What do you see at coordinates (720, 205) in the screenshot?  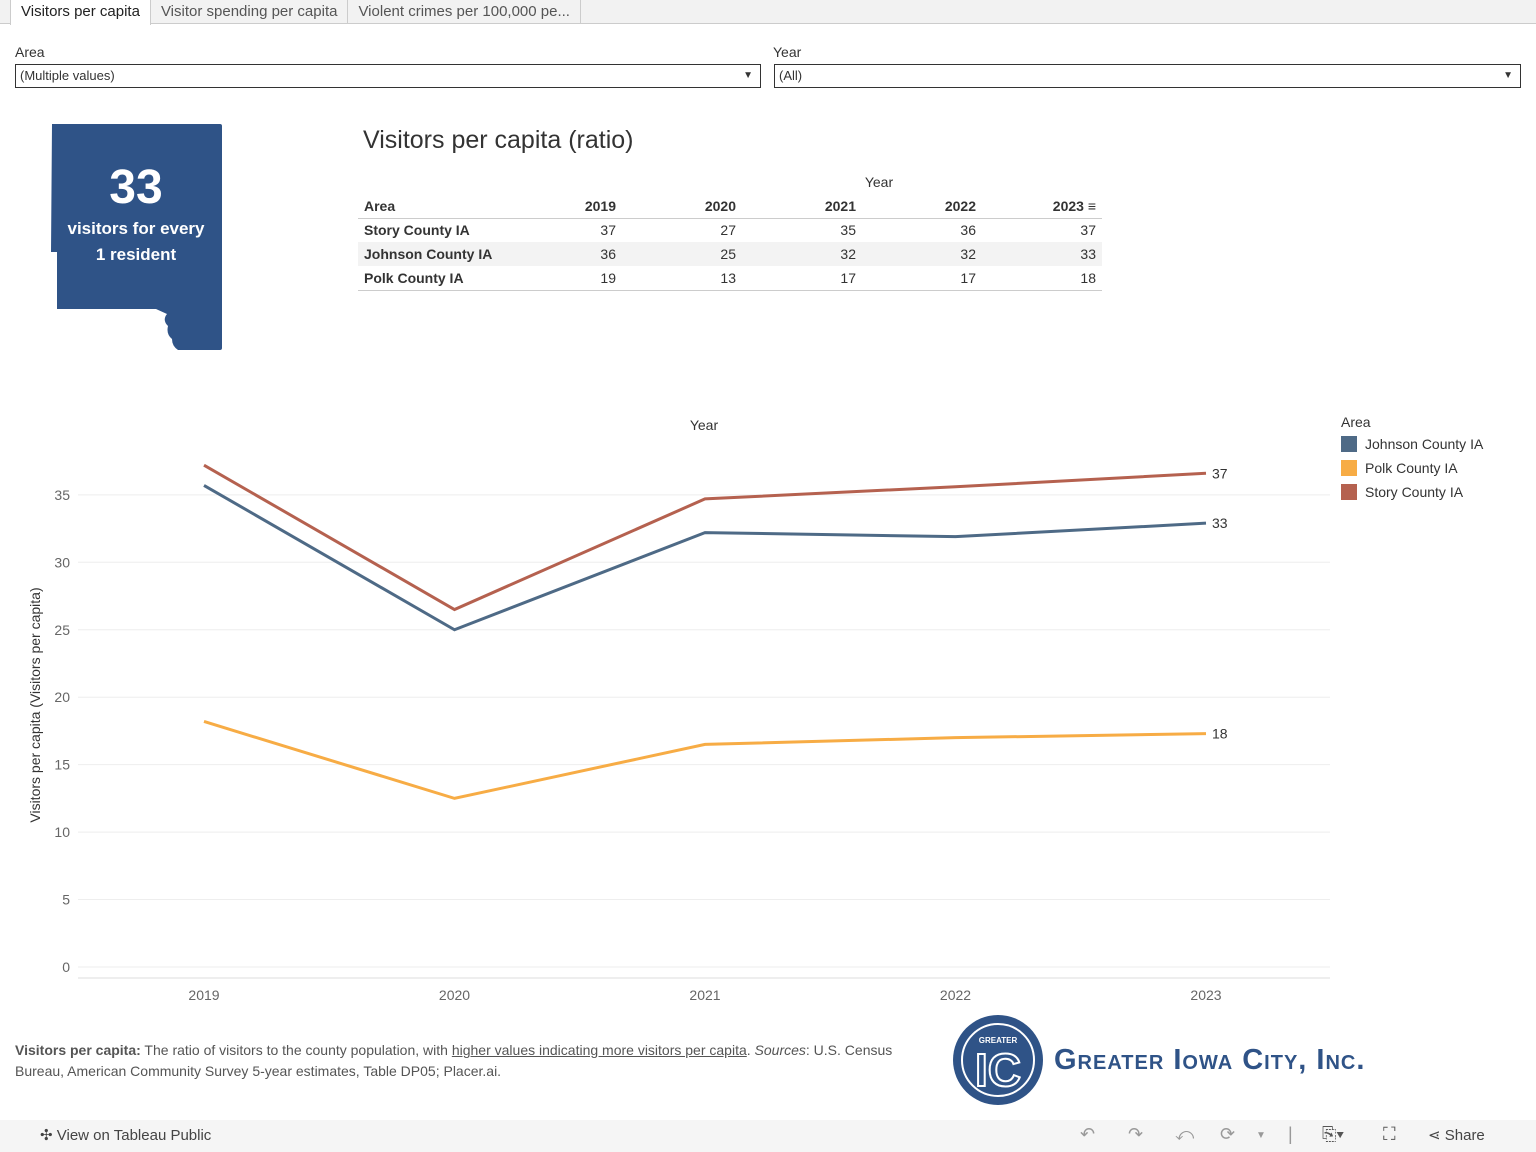 I see `year-col-2020: 2020` at bounding box center [720, 205].